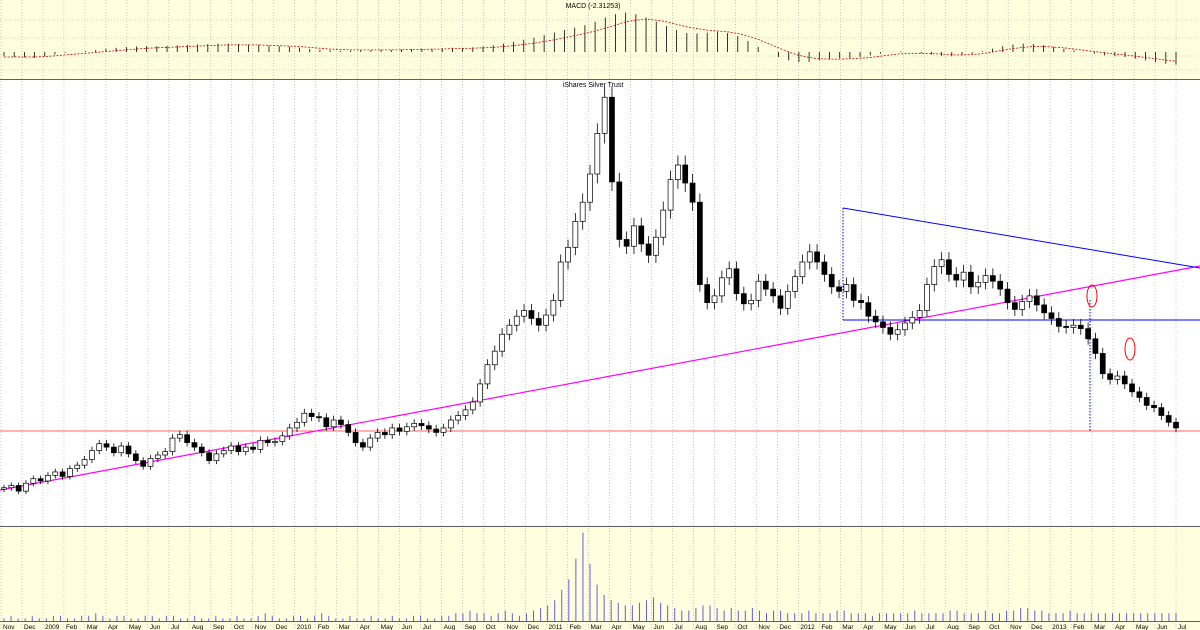 Image resolution: width=1200 pixels, height=630 pixels. Describe the element at coordinates (1111, 322) in the screenshot. I see `markers` at that location.